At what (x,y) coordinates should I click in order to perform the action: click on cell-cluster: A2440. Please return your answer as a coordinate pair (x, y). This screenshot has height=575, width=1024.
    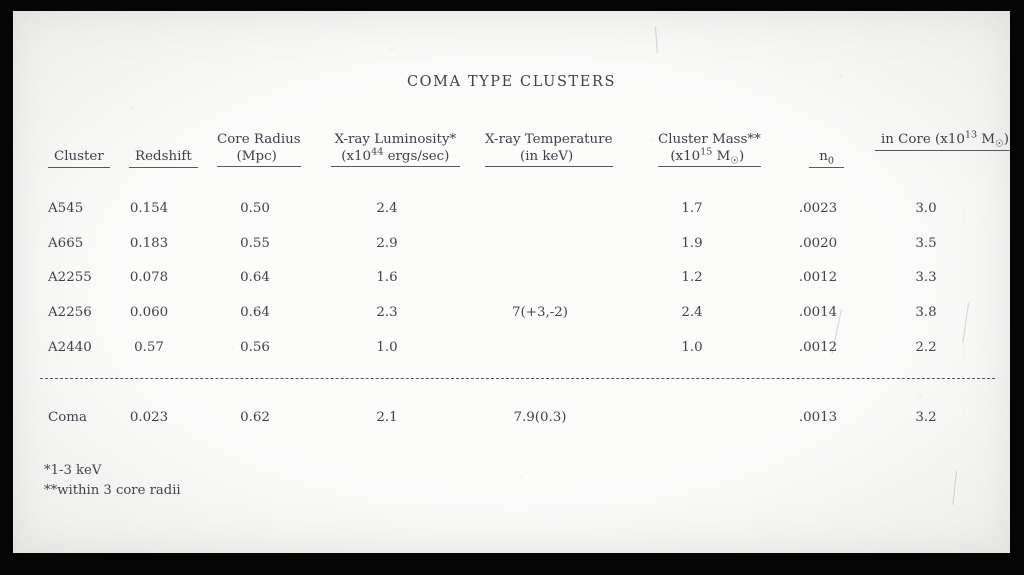
    Looking at the image, I should click on (70, 347).